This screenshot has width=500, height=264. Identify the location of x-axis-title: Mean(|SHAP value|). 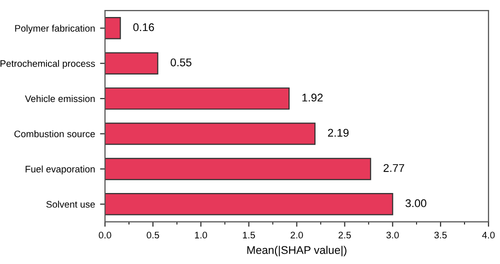
(296, 251).